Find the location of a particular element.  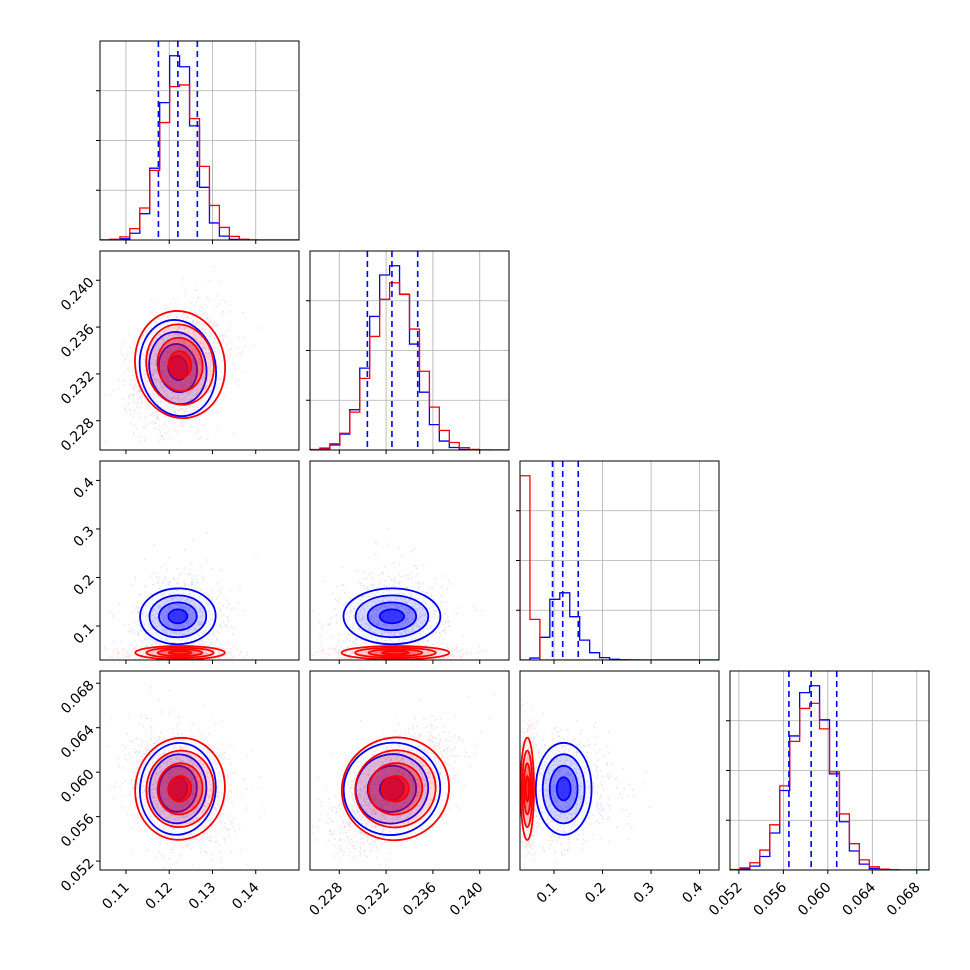

x-tick-label: 0.2 is located at coordinates (595, 893).